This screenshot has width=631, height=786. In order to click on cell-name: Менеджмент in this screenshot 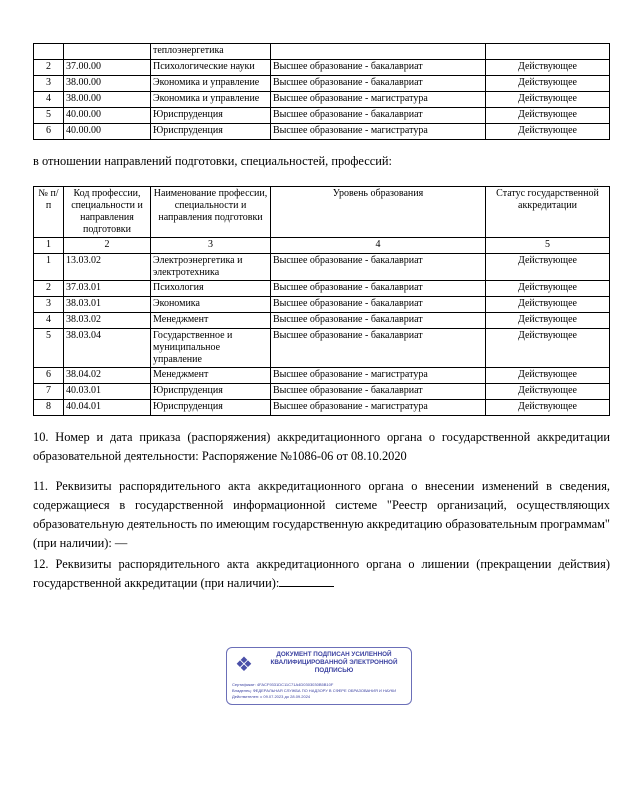, I will do `click(210, 320)`.